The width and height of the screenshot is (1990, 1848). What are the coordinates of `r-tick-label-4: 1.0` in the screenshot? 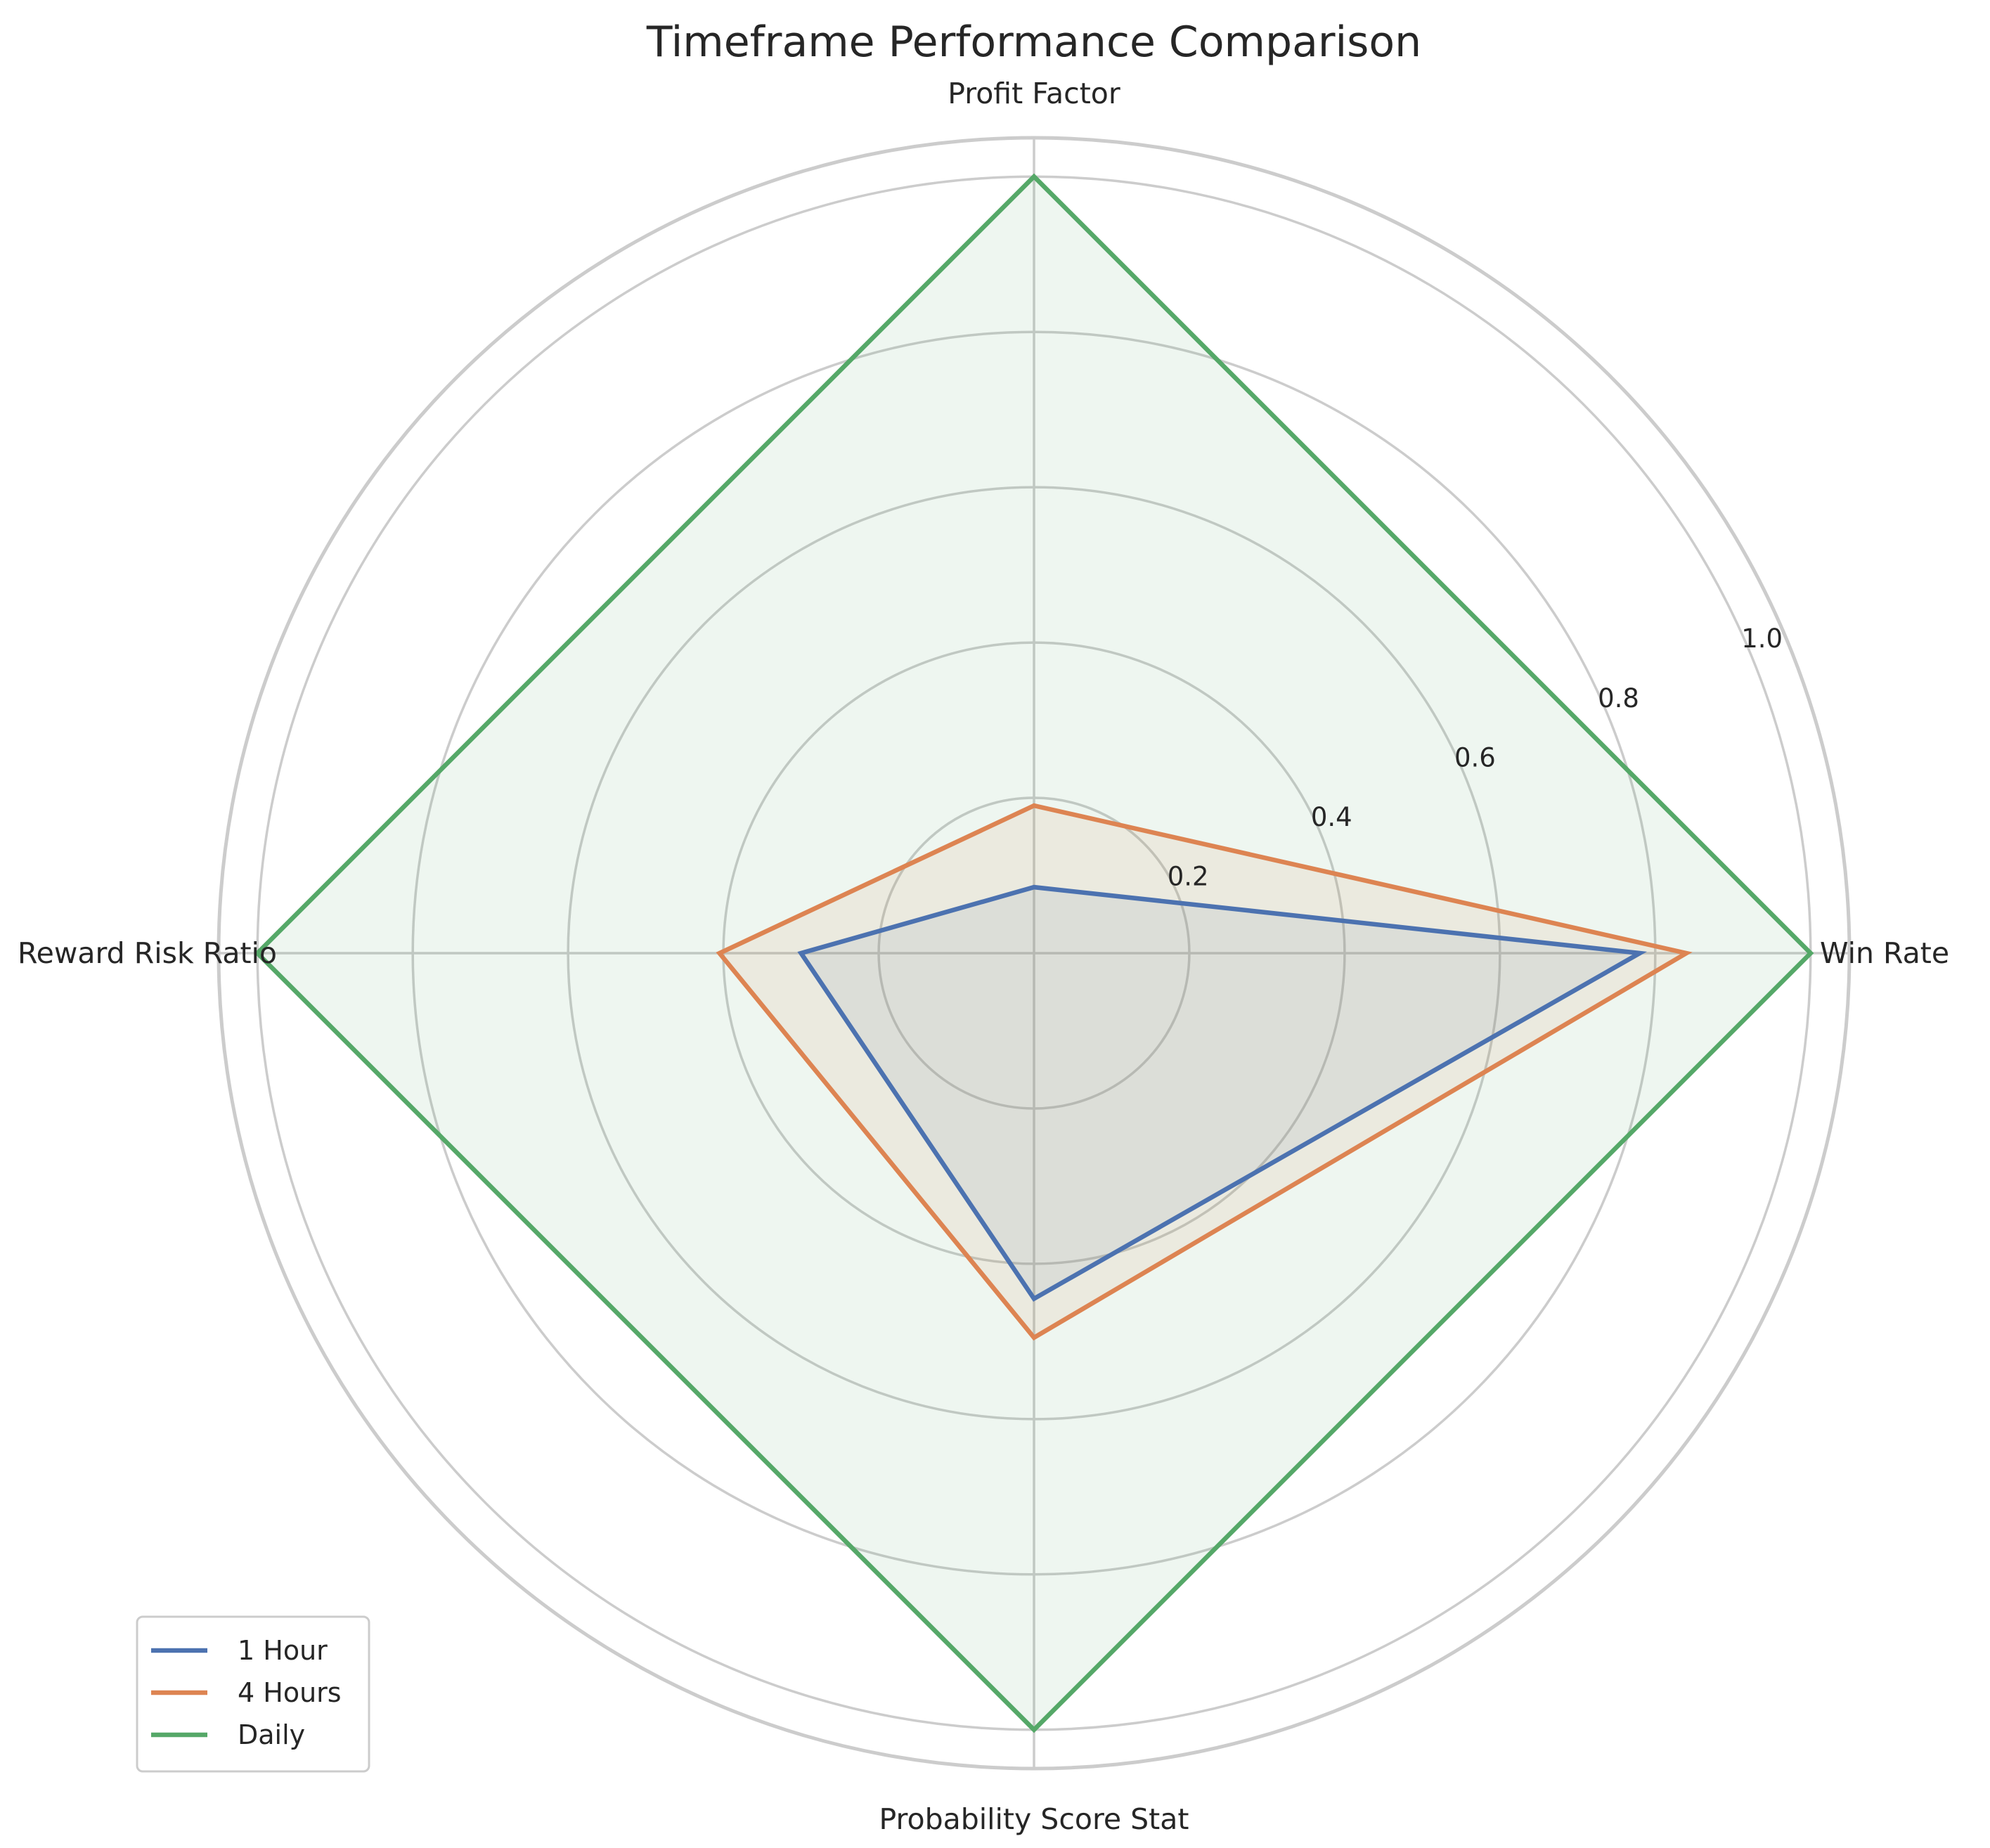 It's located at (1762, 638).